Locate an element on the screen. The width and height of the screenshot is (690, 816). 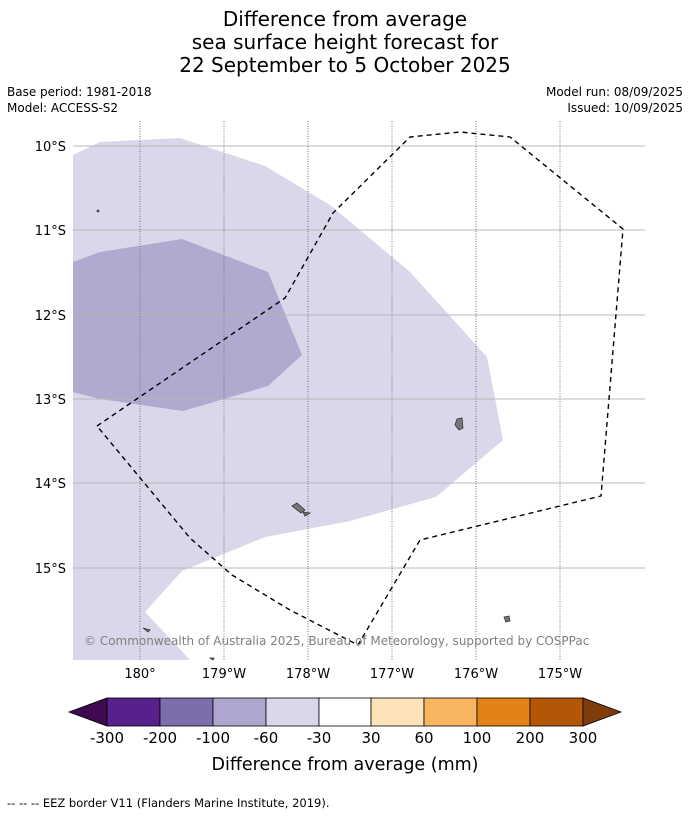
longitude-labels: 180° 179°W 178°W 177°W 176°W 175°W is located at coordinates (353, 674).